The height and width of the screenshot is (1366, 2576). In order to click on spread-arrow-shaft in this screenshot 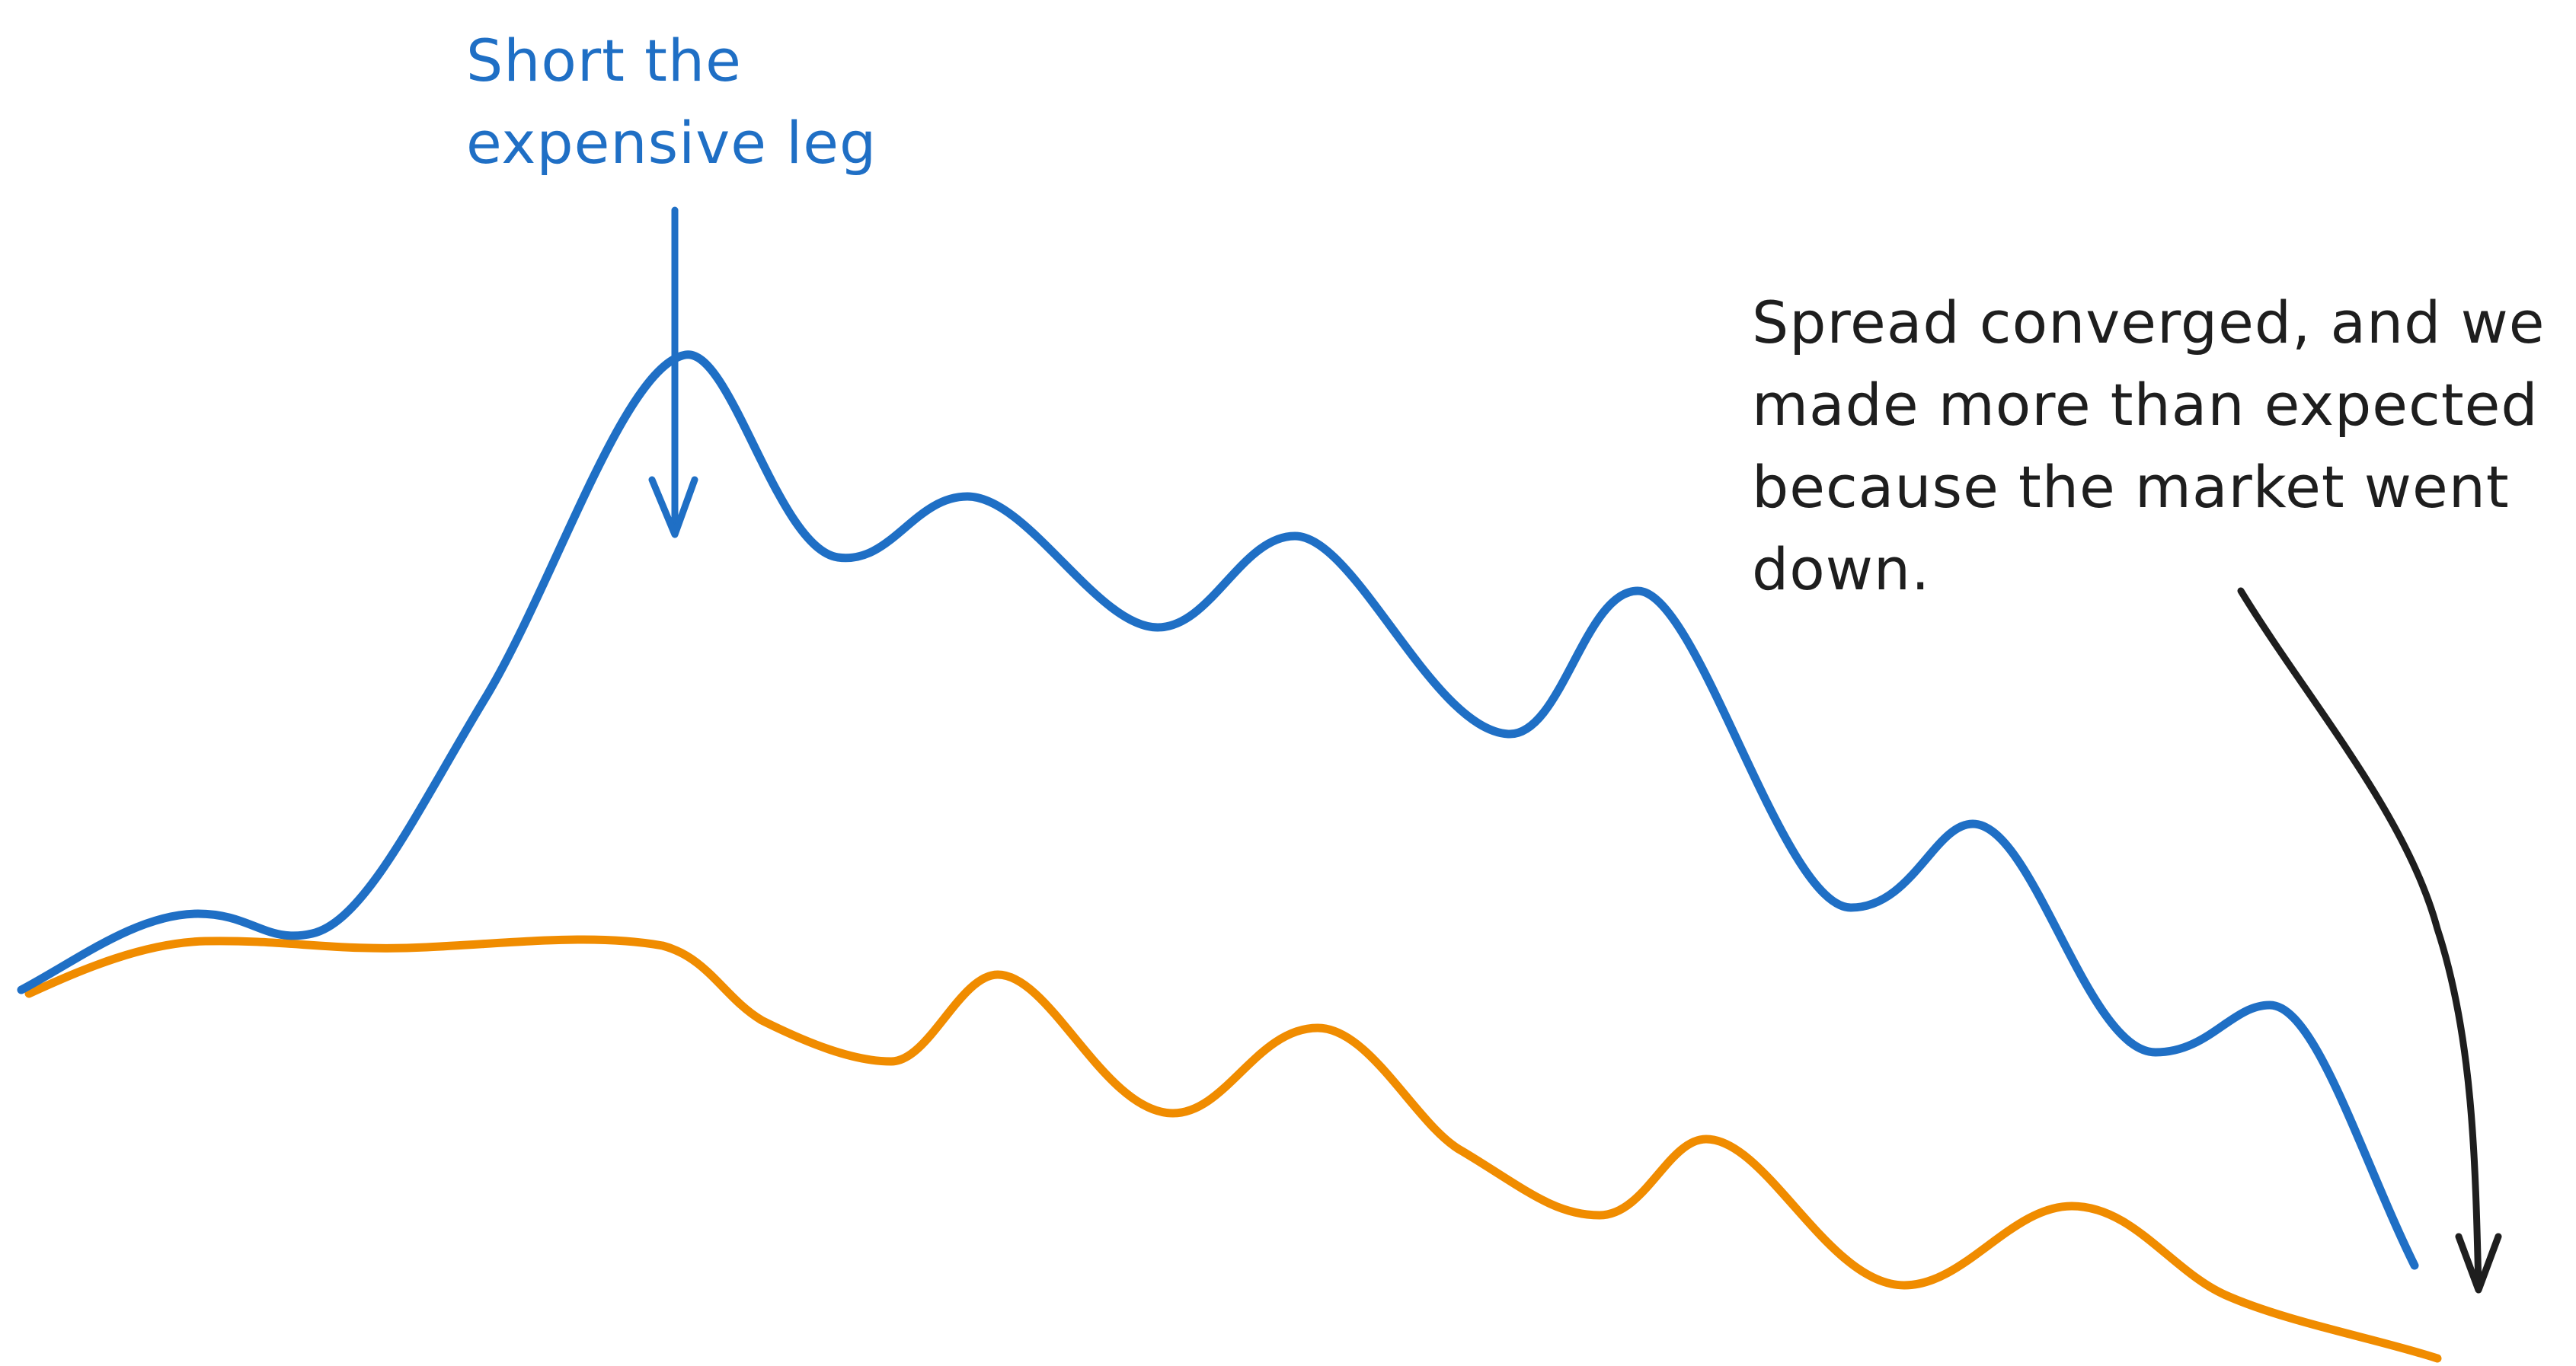, I will do `click(2359, 939)`.